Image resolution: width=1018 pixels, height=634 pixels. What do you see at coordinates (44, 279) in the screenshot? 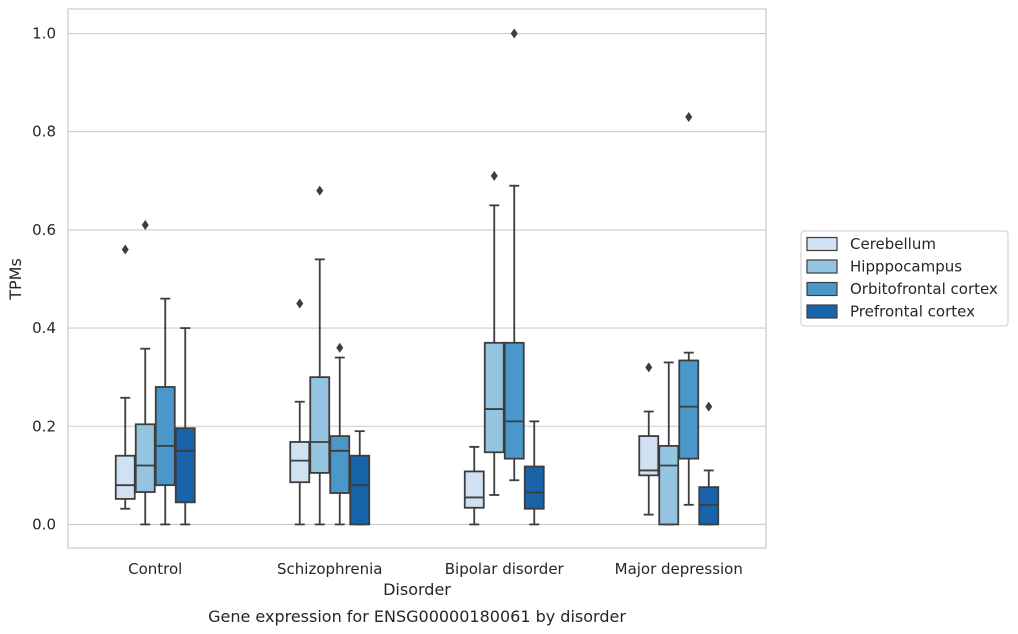
I see `y-tick-labels: 0.0 0.2 0.4 0.6 0.8 1.0` at bounding box center [44, 279].